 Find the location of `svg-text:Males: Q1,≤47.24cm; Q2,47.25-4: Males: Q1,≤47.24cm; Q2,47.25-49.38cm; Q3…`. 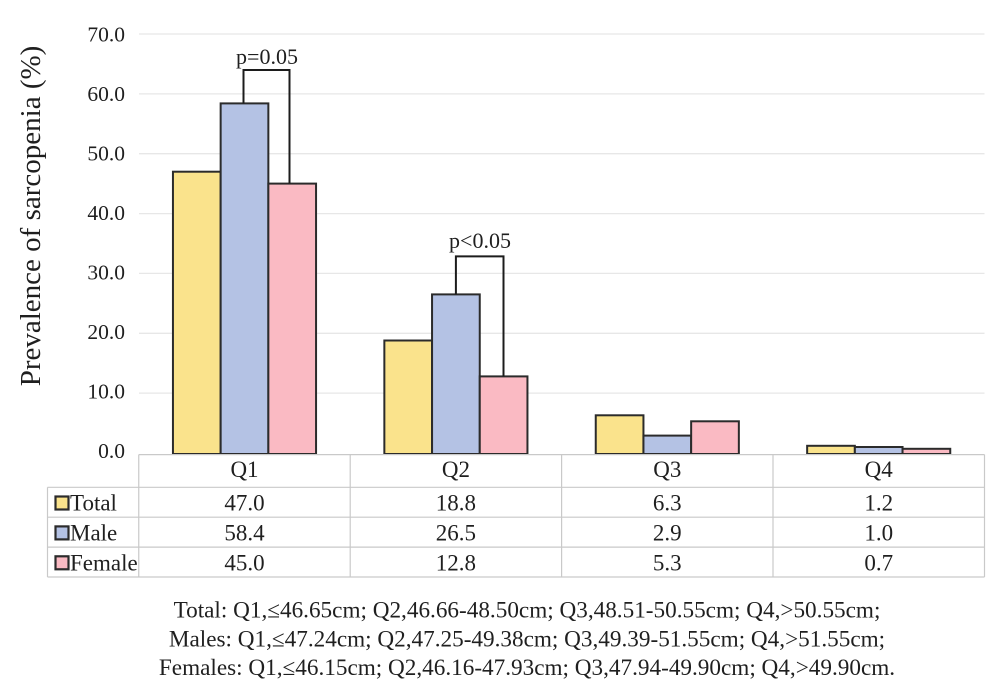

svg-text:Males: Q1,≤47.24cm; Q2,47.25-4: Males: Q1,≤47.24cm; Q2,47.25-49.38cm; Q3… is located at coordinates (527, 640).